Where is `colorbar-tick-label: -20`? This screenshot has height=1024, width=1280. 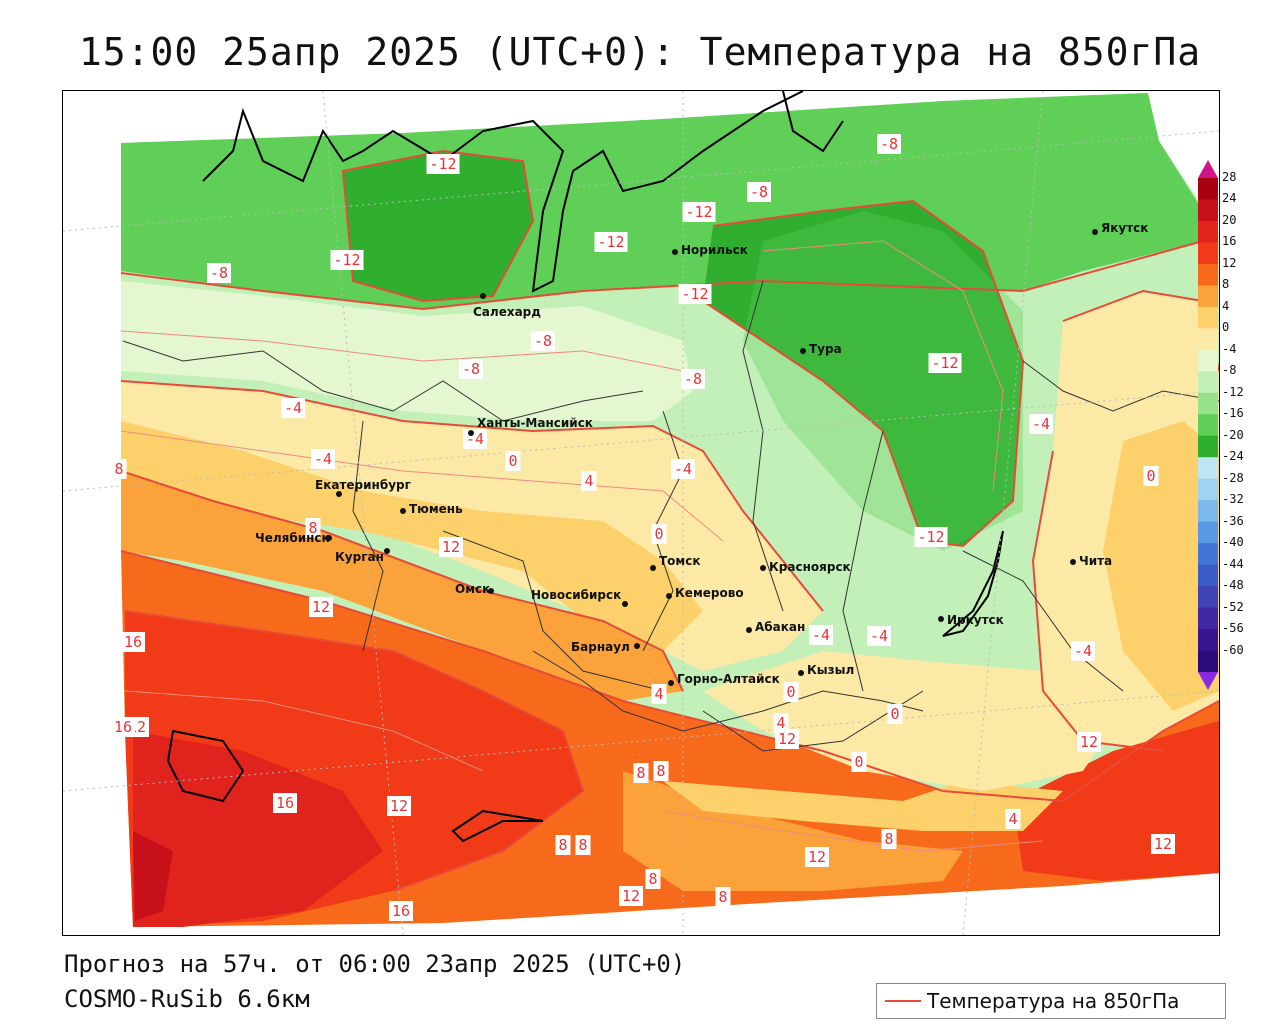
colorbar-tick-label: -20 is located at coordinates (1233, 434).